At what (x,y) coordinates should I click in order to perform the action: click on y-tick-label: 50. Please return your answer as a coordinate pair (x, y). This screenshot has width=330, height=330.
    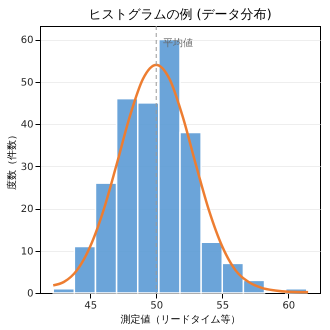
    Looking at the image, I should click on (27, 82).